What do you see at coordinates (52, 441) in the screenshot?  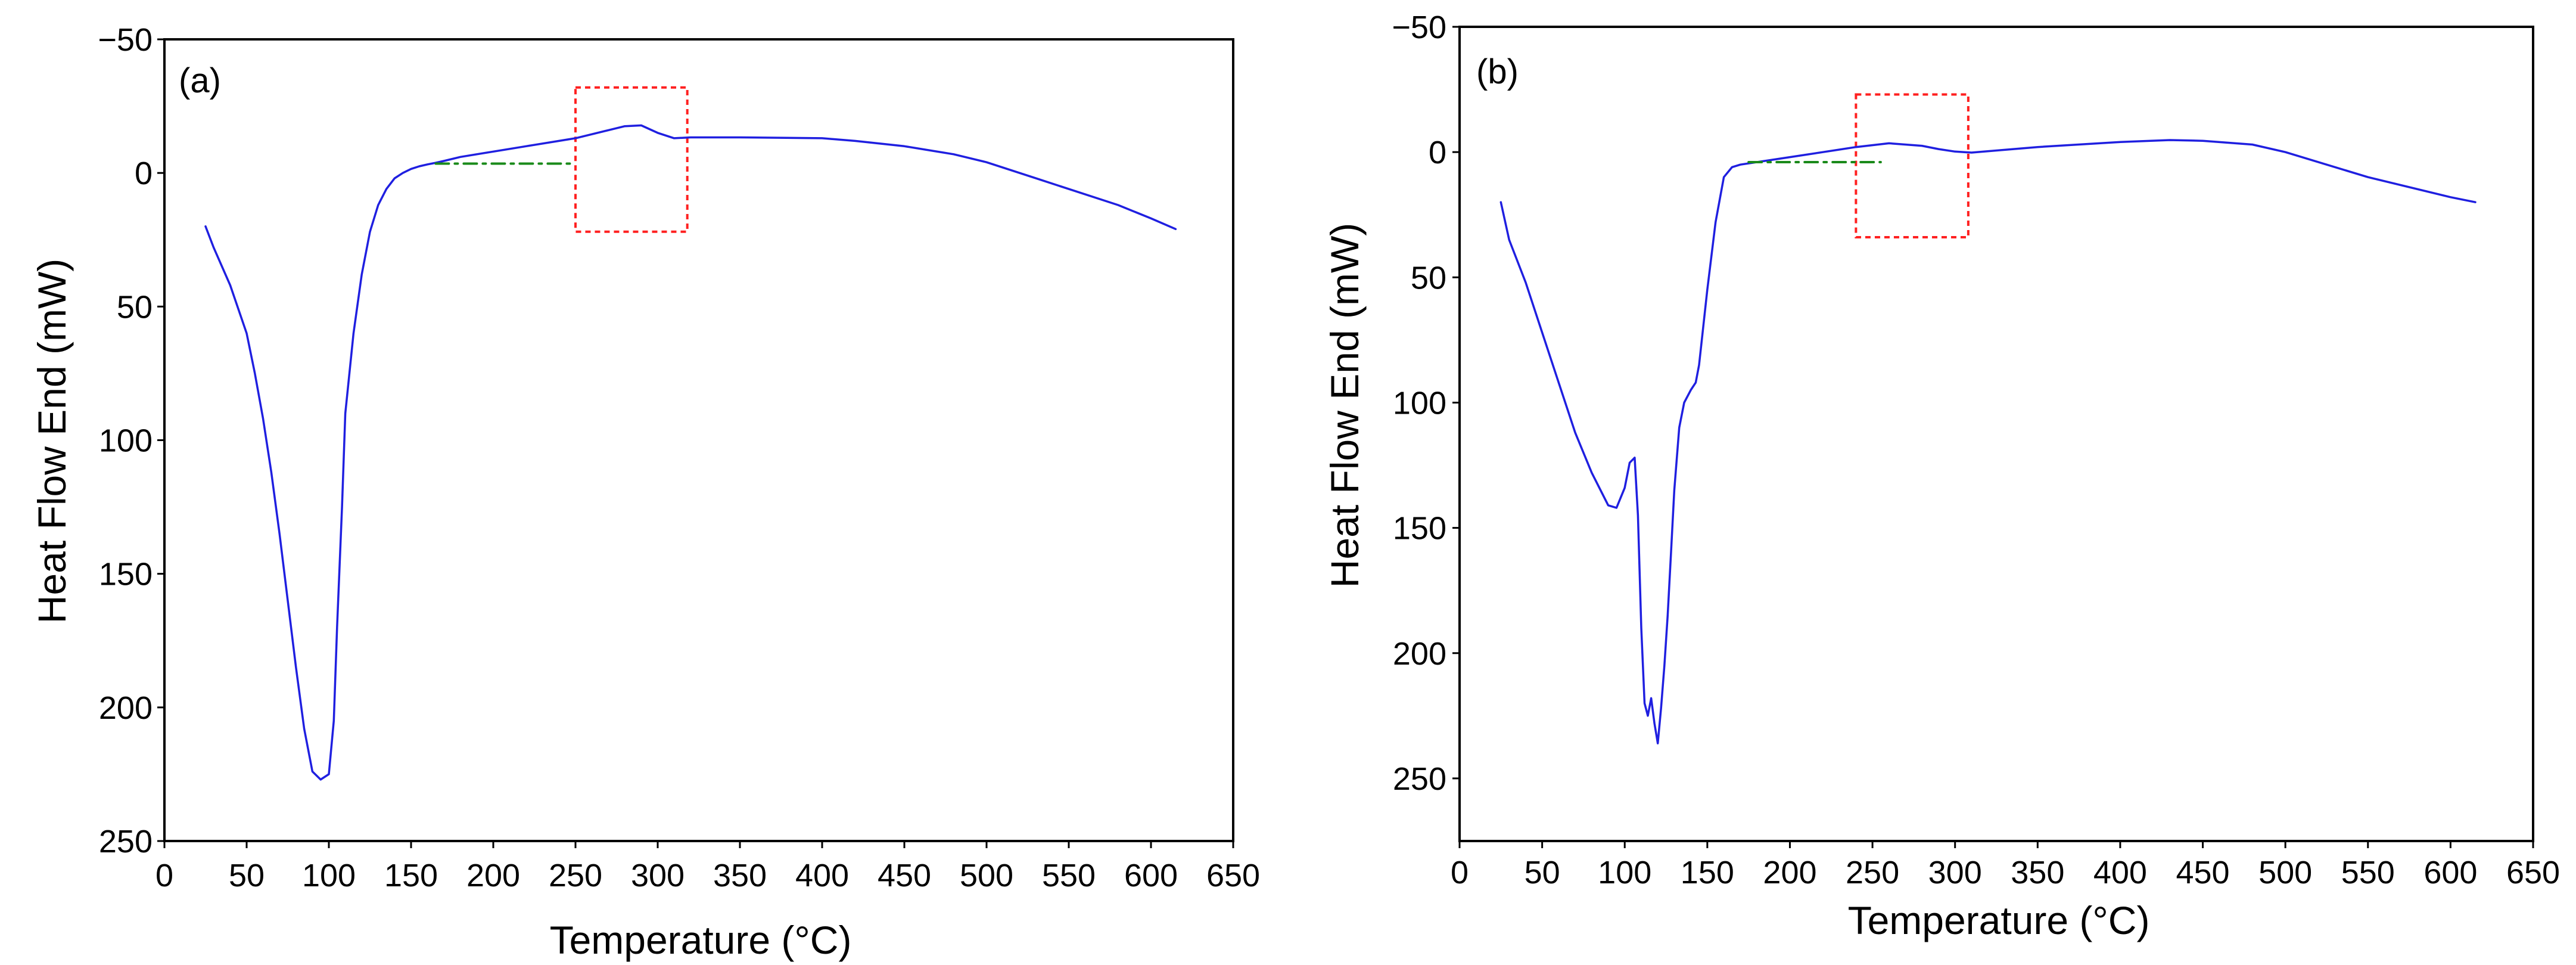 I see `y-axis-label-a: Heat Flow End (mW)` at bounding box center [52, 441].